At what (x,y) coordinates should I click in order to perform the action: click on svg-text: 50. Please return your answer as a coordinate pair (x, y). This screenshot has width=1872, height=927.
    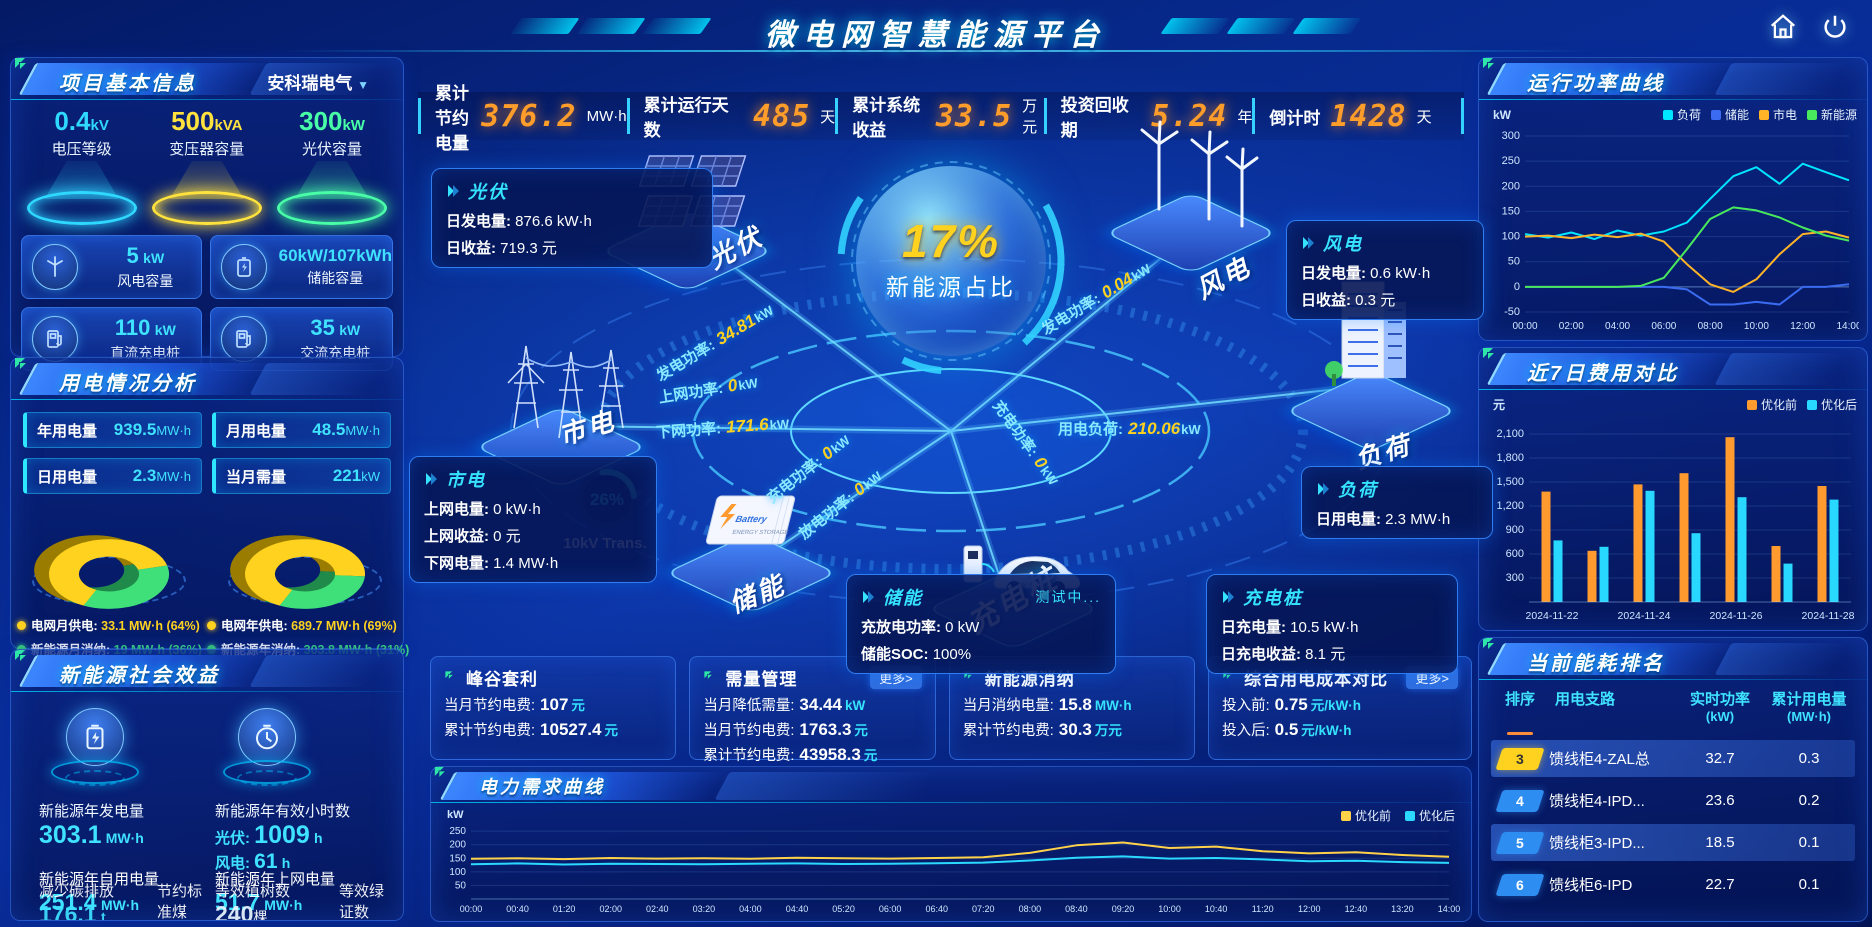
    Looking at the image, I should click on (461, 885).